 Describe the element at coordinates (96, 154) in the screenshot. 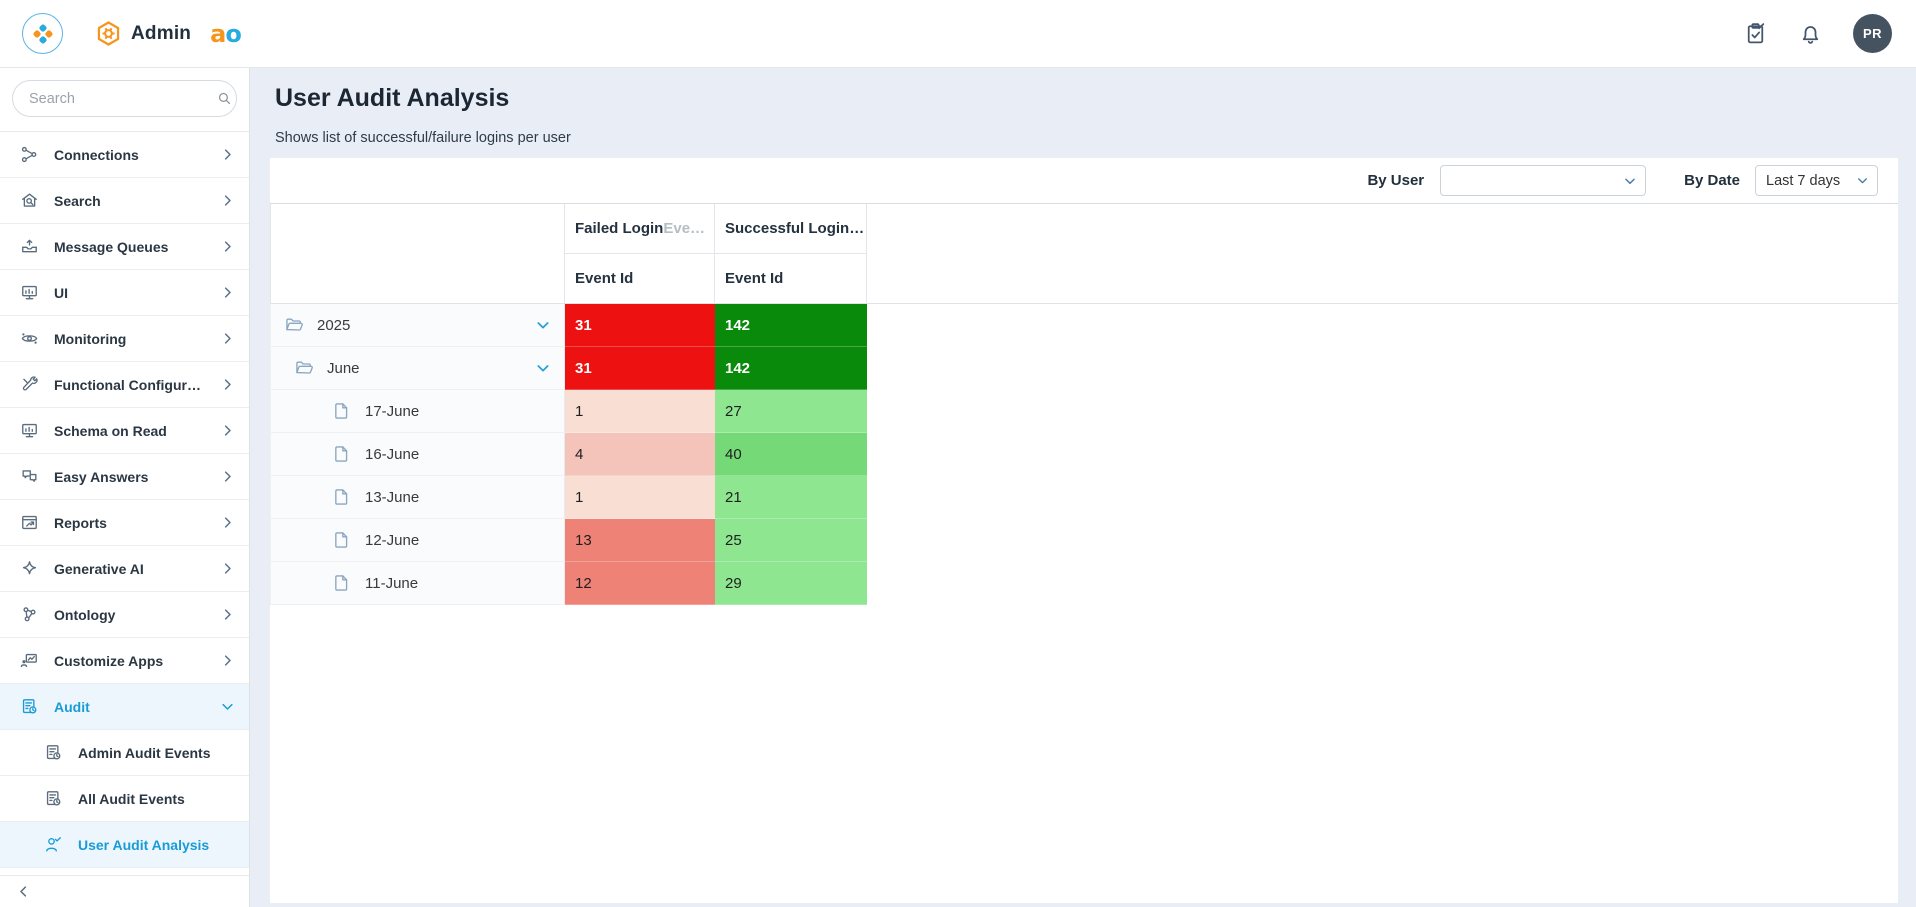

I see `sidebar-item-label: Connections` at that location.